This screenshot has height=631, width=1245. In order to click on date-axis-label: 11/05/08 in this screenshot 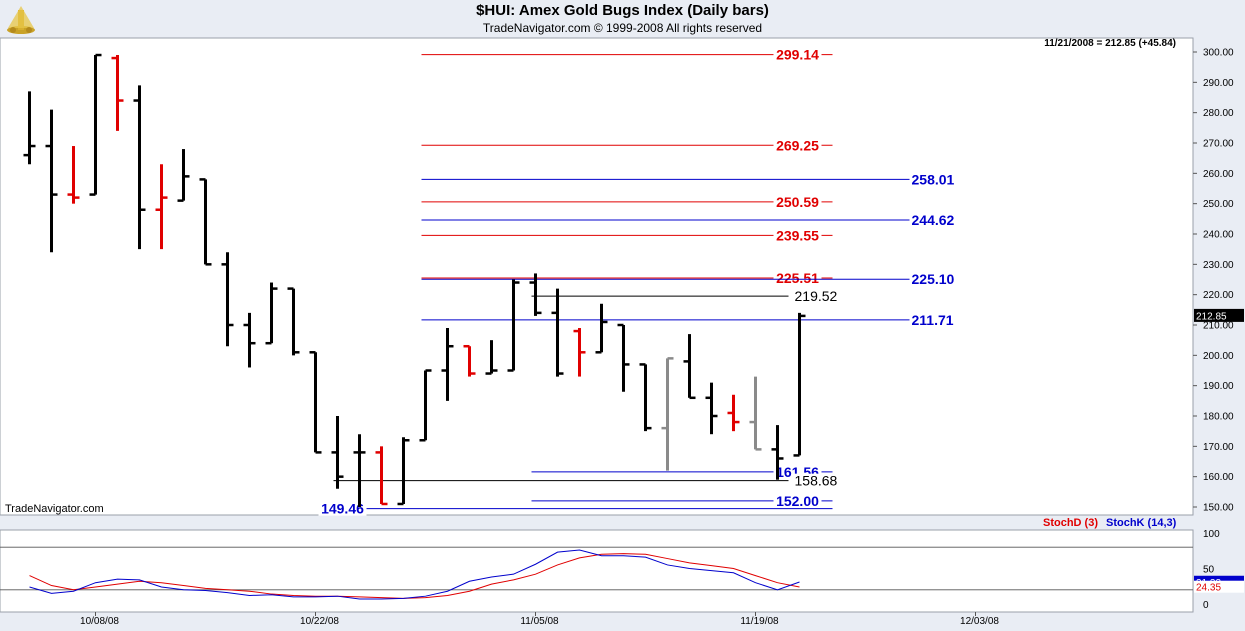, I will do `click(539, 621)`.